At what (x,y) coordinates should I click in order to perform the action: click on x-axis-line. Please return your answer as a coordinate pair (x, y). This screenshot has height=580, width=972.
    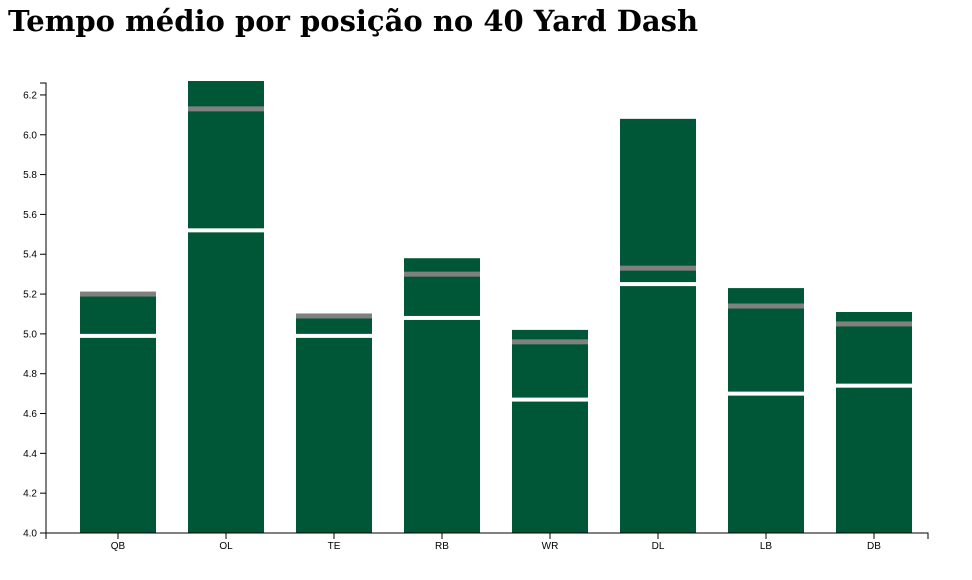
    Looking at the image, I should click on (487, 535).